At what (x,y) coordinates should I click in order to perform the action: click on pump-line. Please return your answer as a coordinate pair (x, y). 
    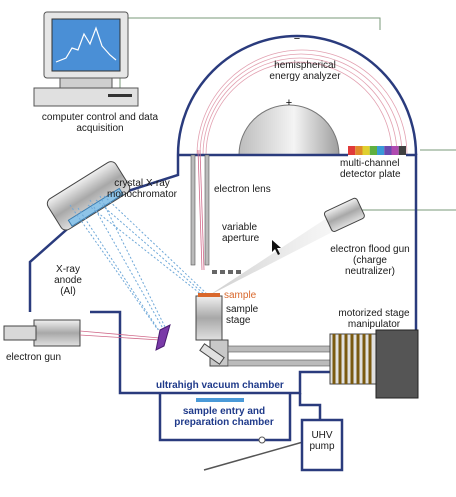
    Looking at the image, I should click on (310, 406).